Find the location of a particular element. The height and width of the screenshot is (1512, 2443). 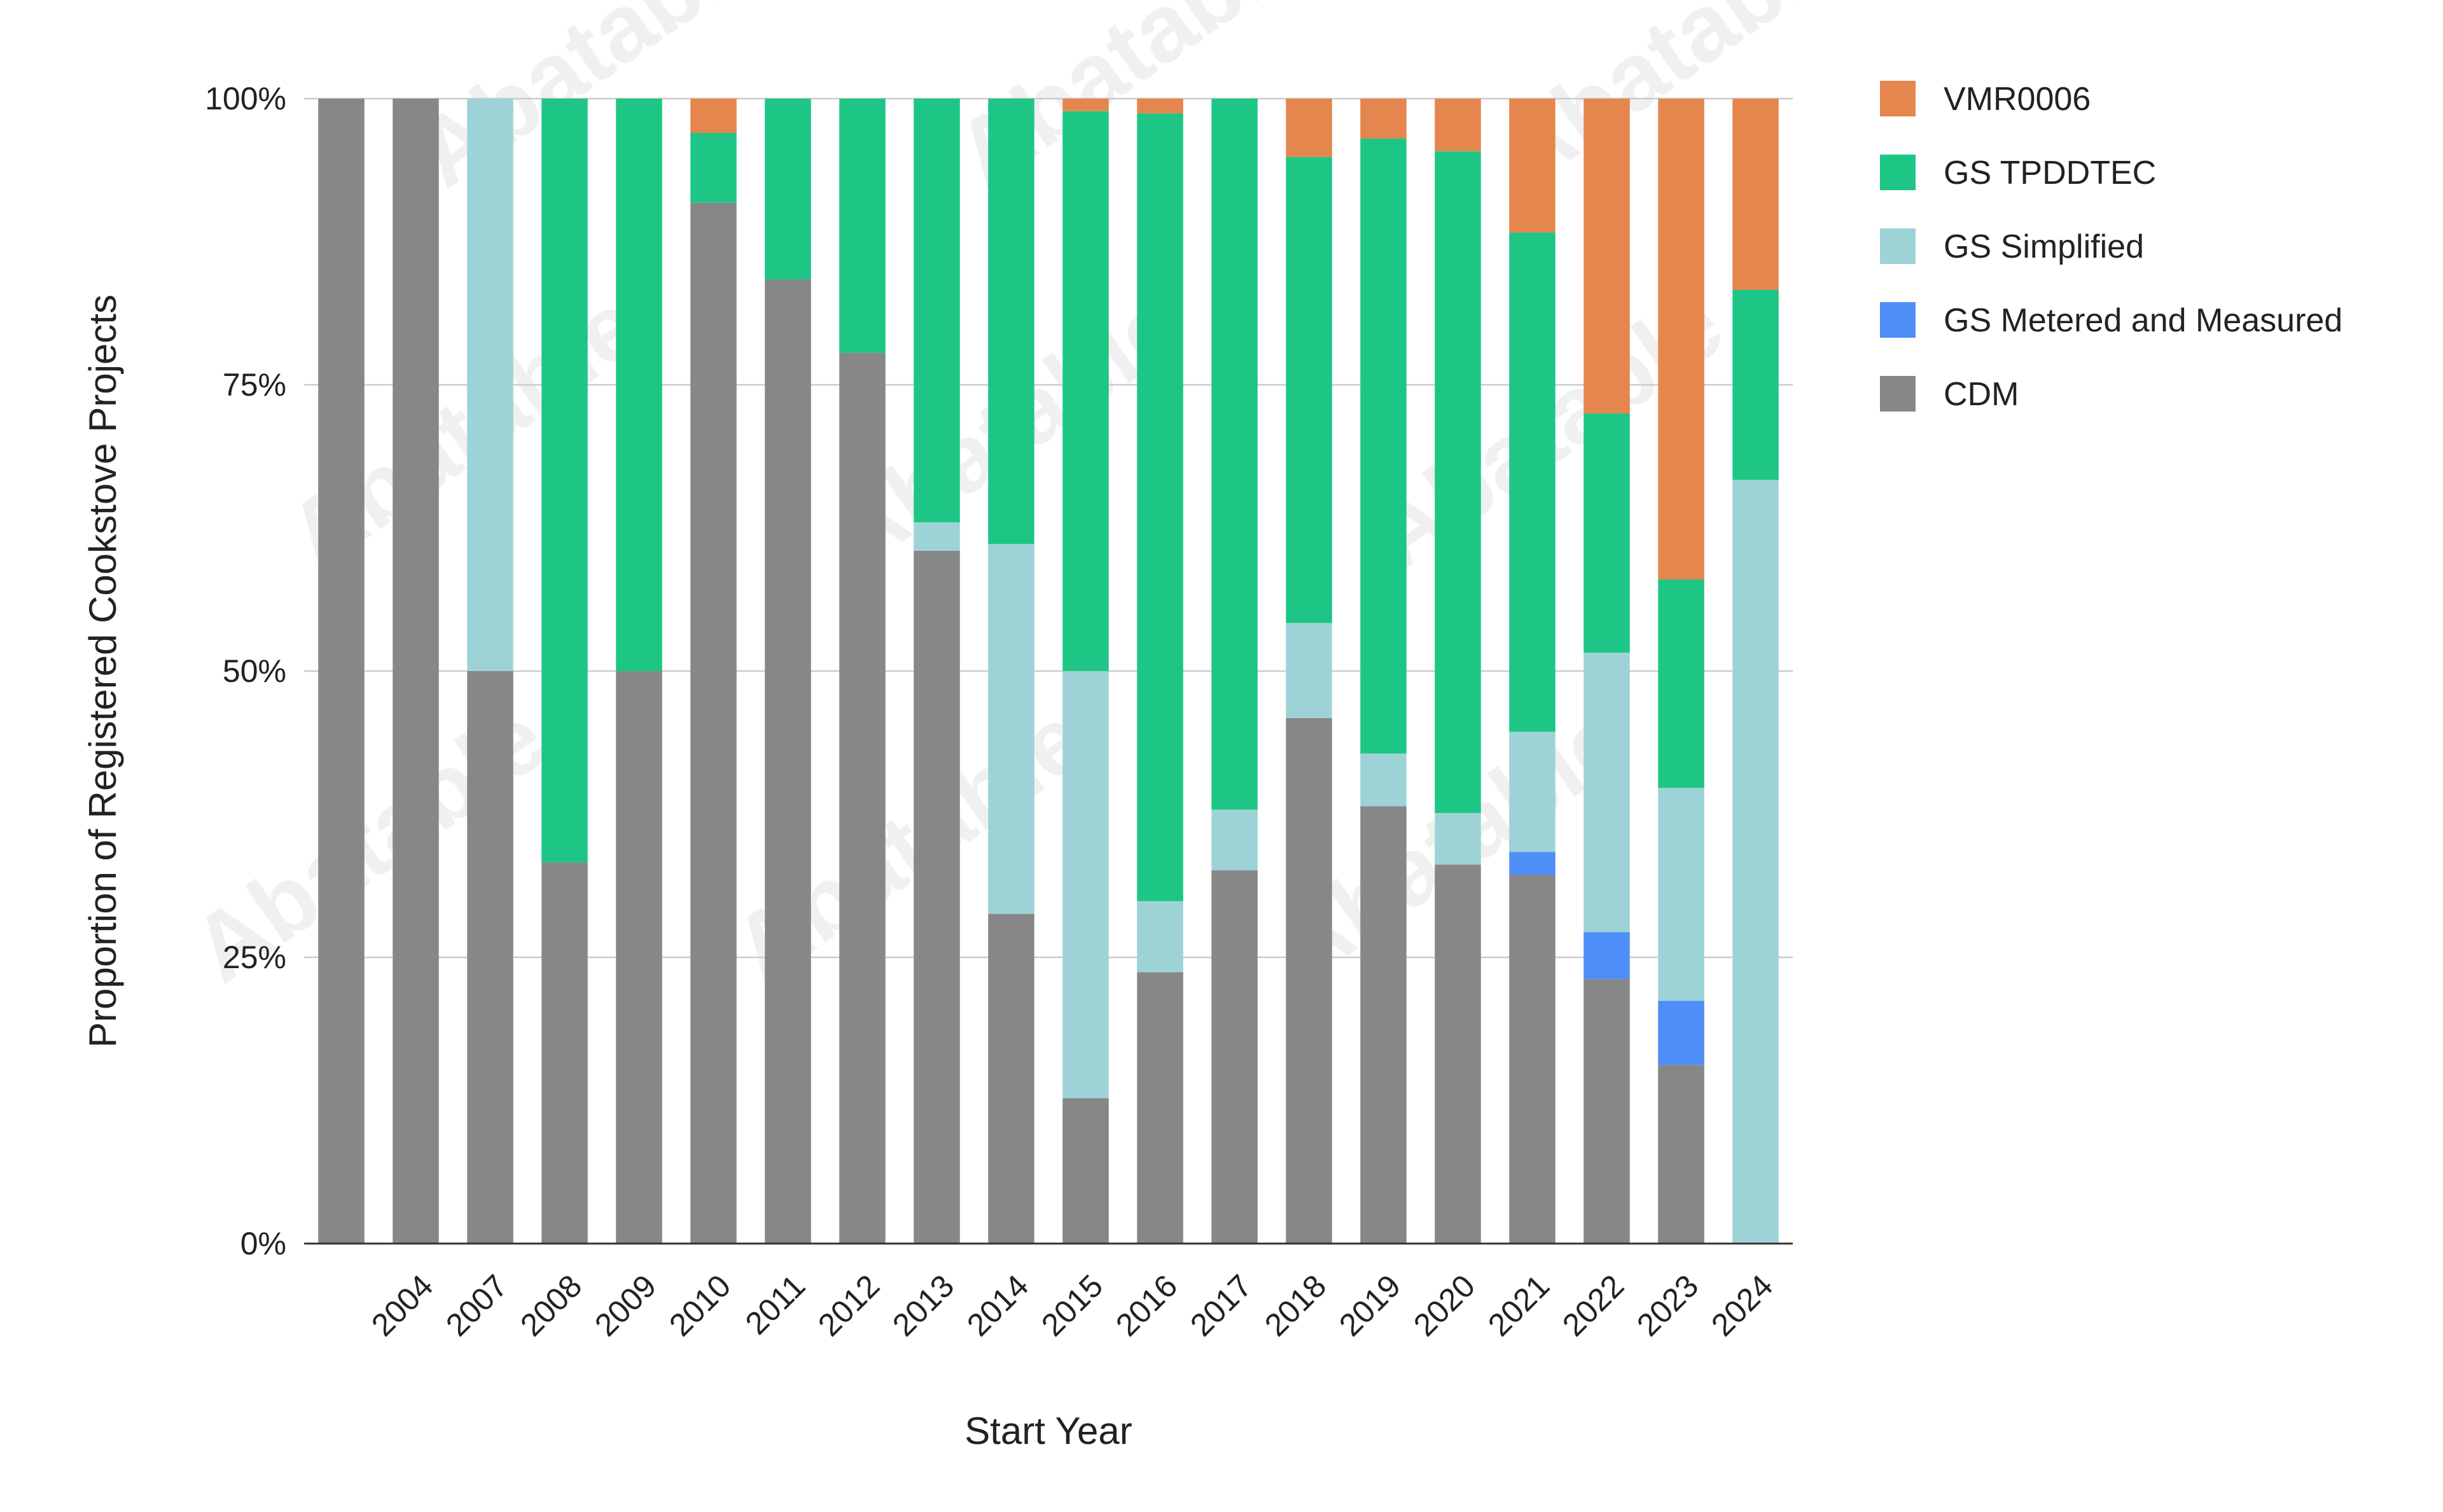

legend-label: CDM is located at coordinates (1981, 394).